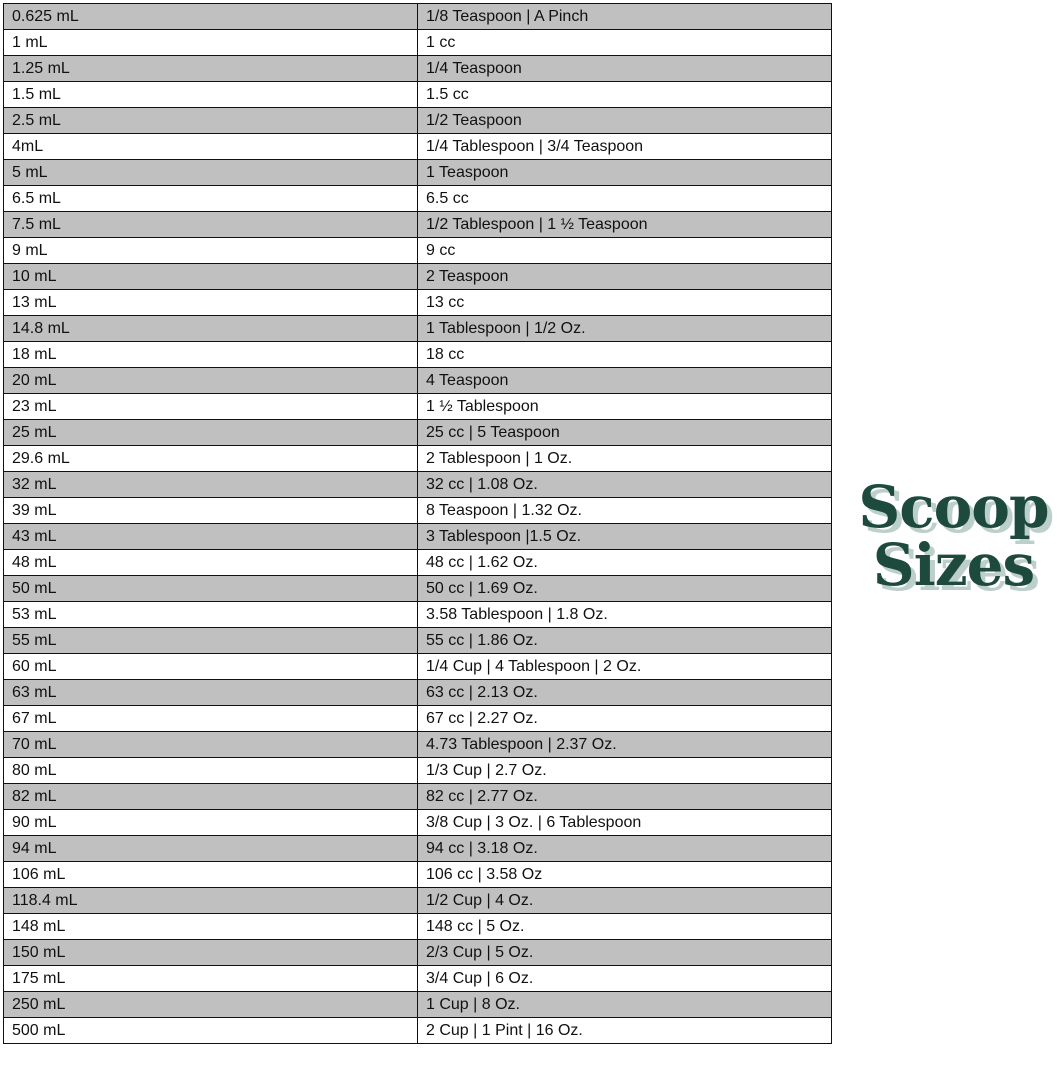 The height and width of the screenshot is (1080, 1063). What do you see at coordinates (624, 1004) in the screenshot?
I see `equivalent-cell: 1 Cup | 8 Oz.` at bounding box center [624, 1004].